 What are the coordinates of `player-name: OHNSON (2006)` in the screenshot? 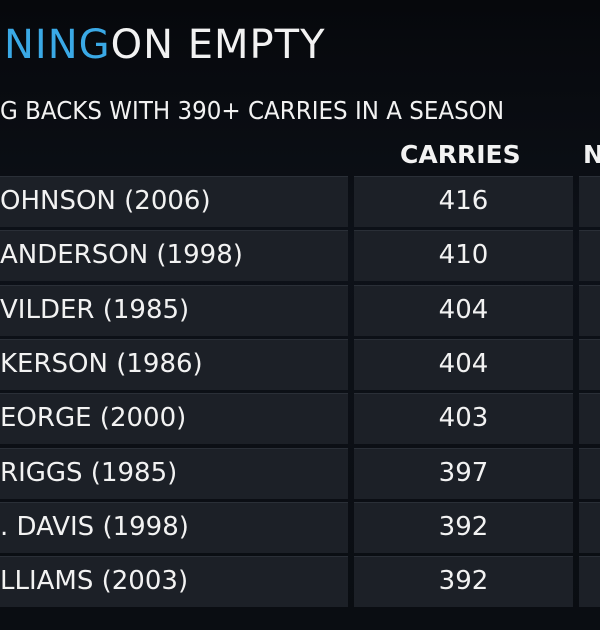 It's located at (105, 201).